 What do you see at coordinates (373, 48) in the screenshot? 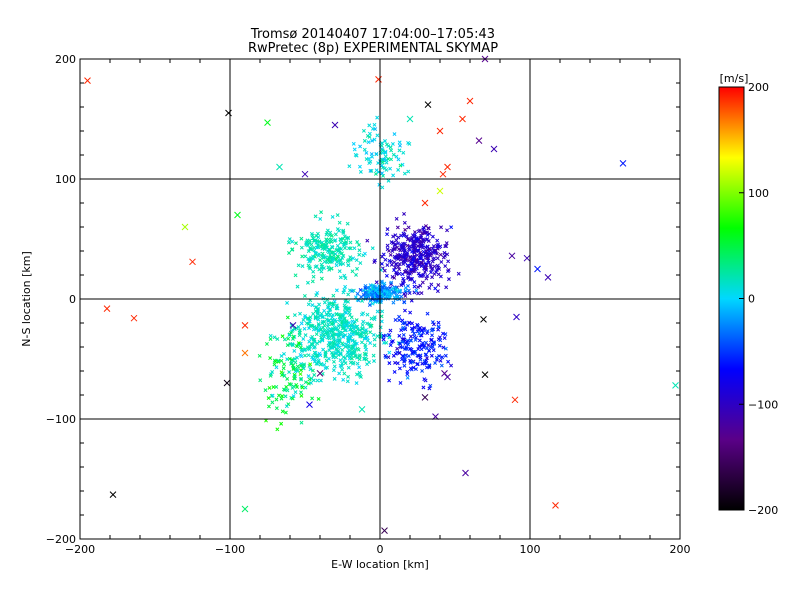
I see `chart-subtitle: RwPretec (8p) EXPERIMENTAL SKYMAP` at bounding box center [373, 48].